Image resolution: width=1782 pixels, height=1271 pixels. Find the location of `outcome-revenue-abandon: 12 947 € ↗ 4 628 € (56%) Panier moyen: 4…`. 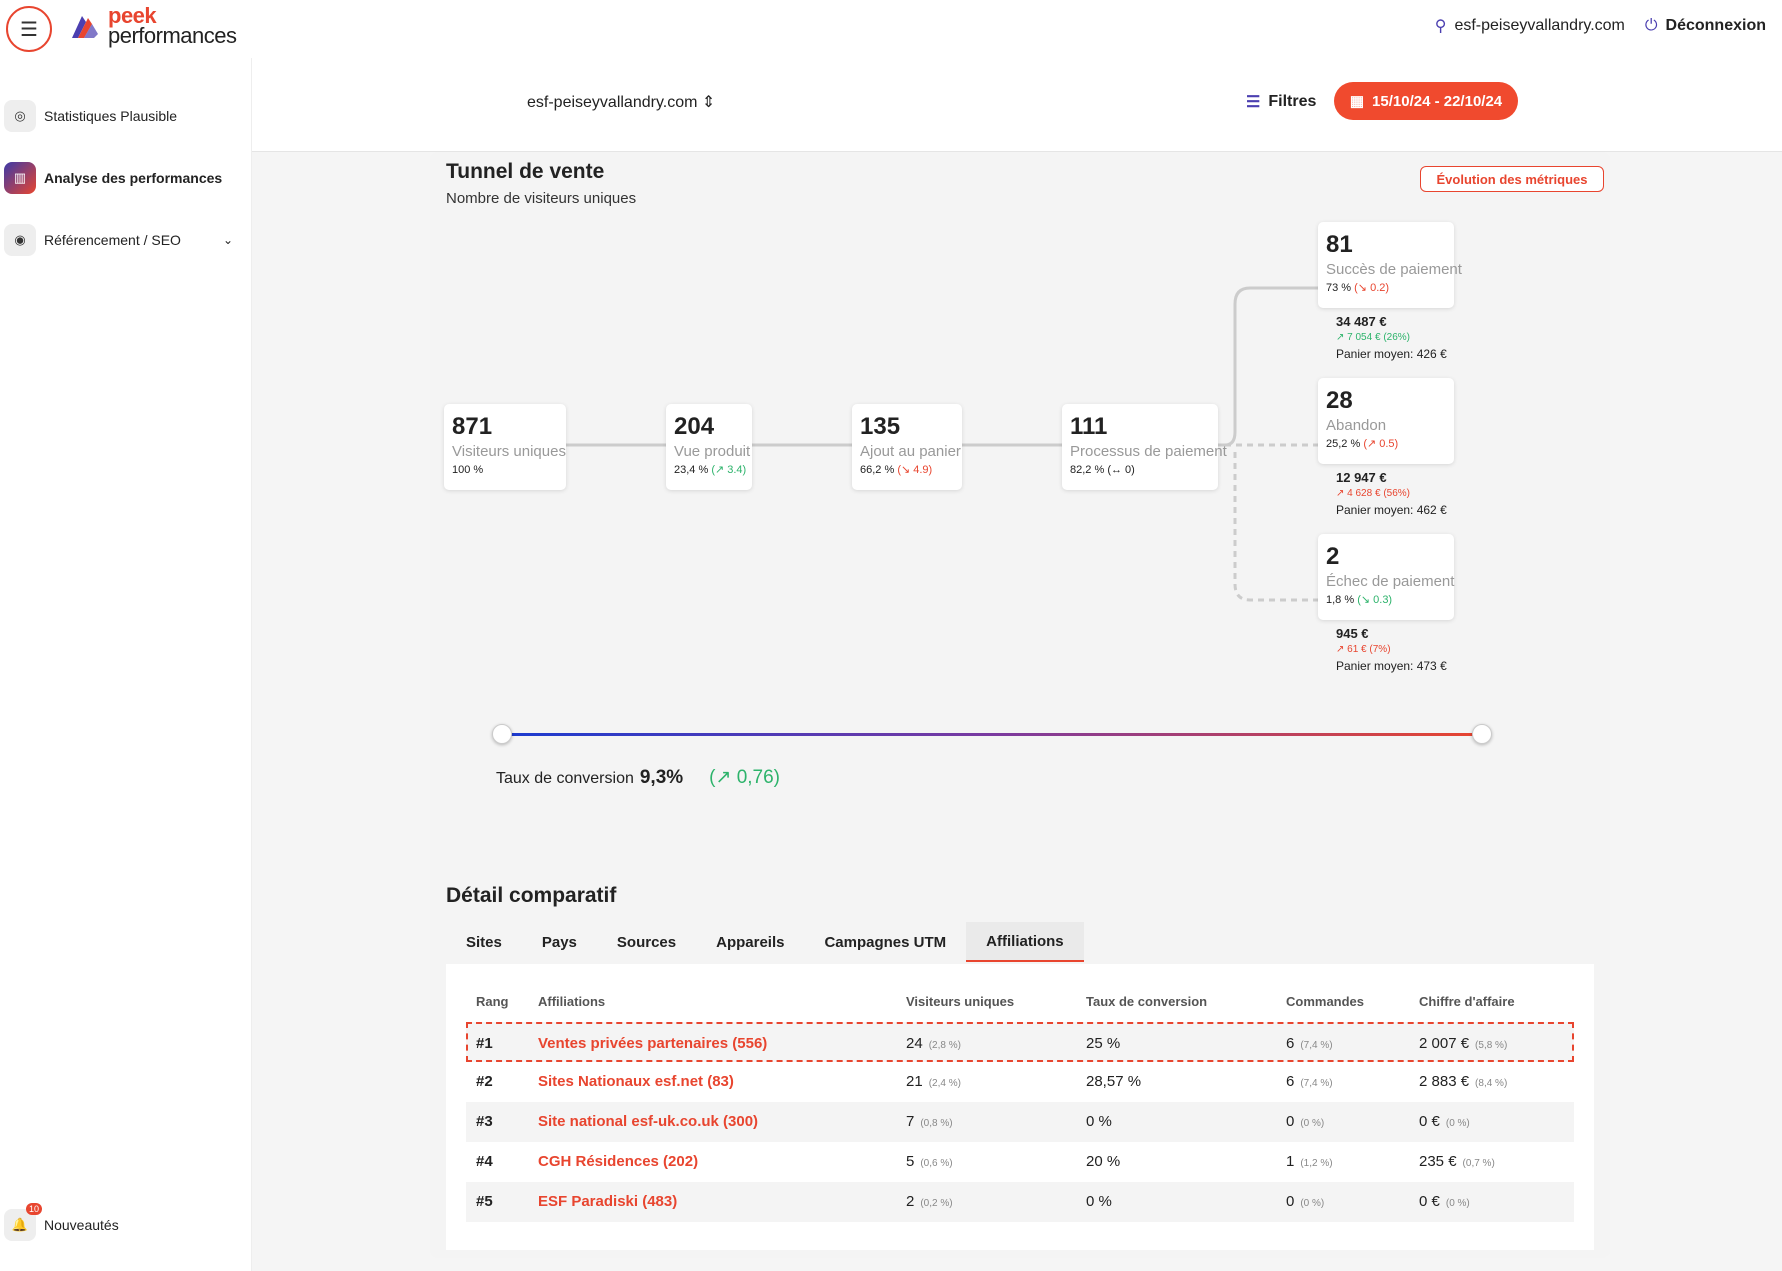

outcome-revenue-abandon: 12 947 € ↗ 4 628 € (56%) Panier moyen: 4… is located at coordinates (1391, 494).